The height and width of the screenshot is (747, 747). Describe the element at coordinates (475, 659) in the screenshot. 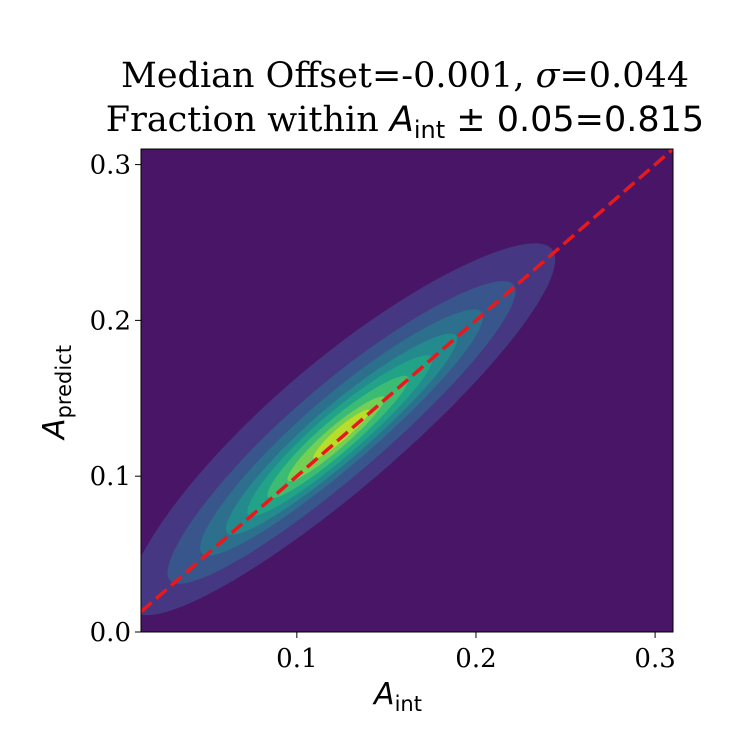

I see `x-tick-label: 0.2` at that location.